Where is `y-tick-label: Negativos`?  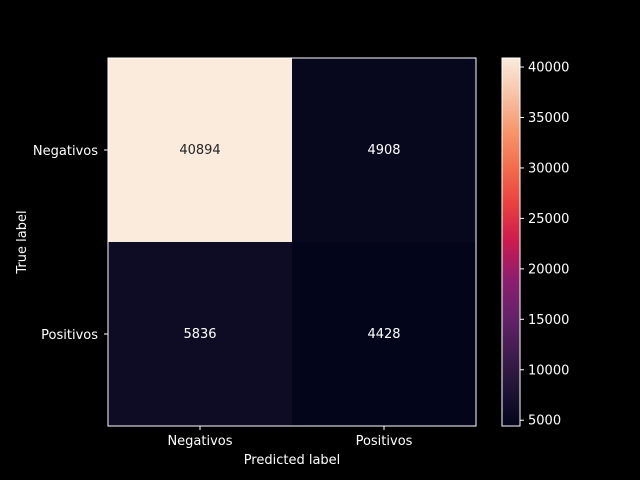
y-tick-label: Negativos is located at coordinates (65, 151).